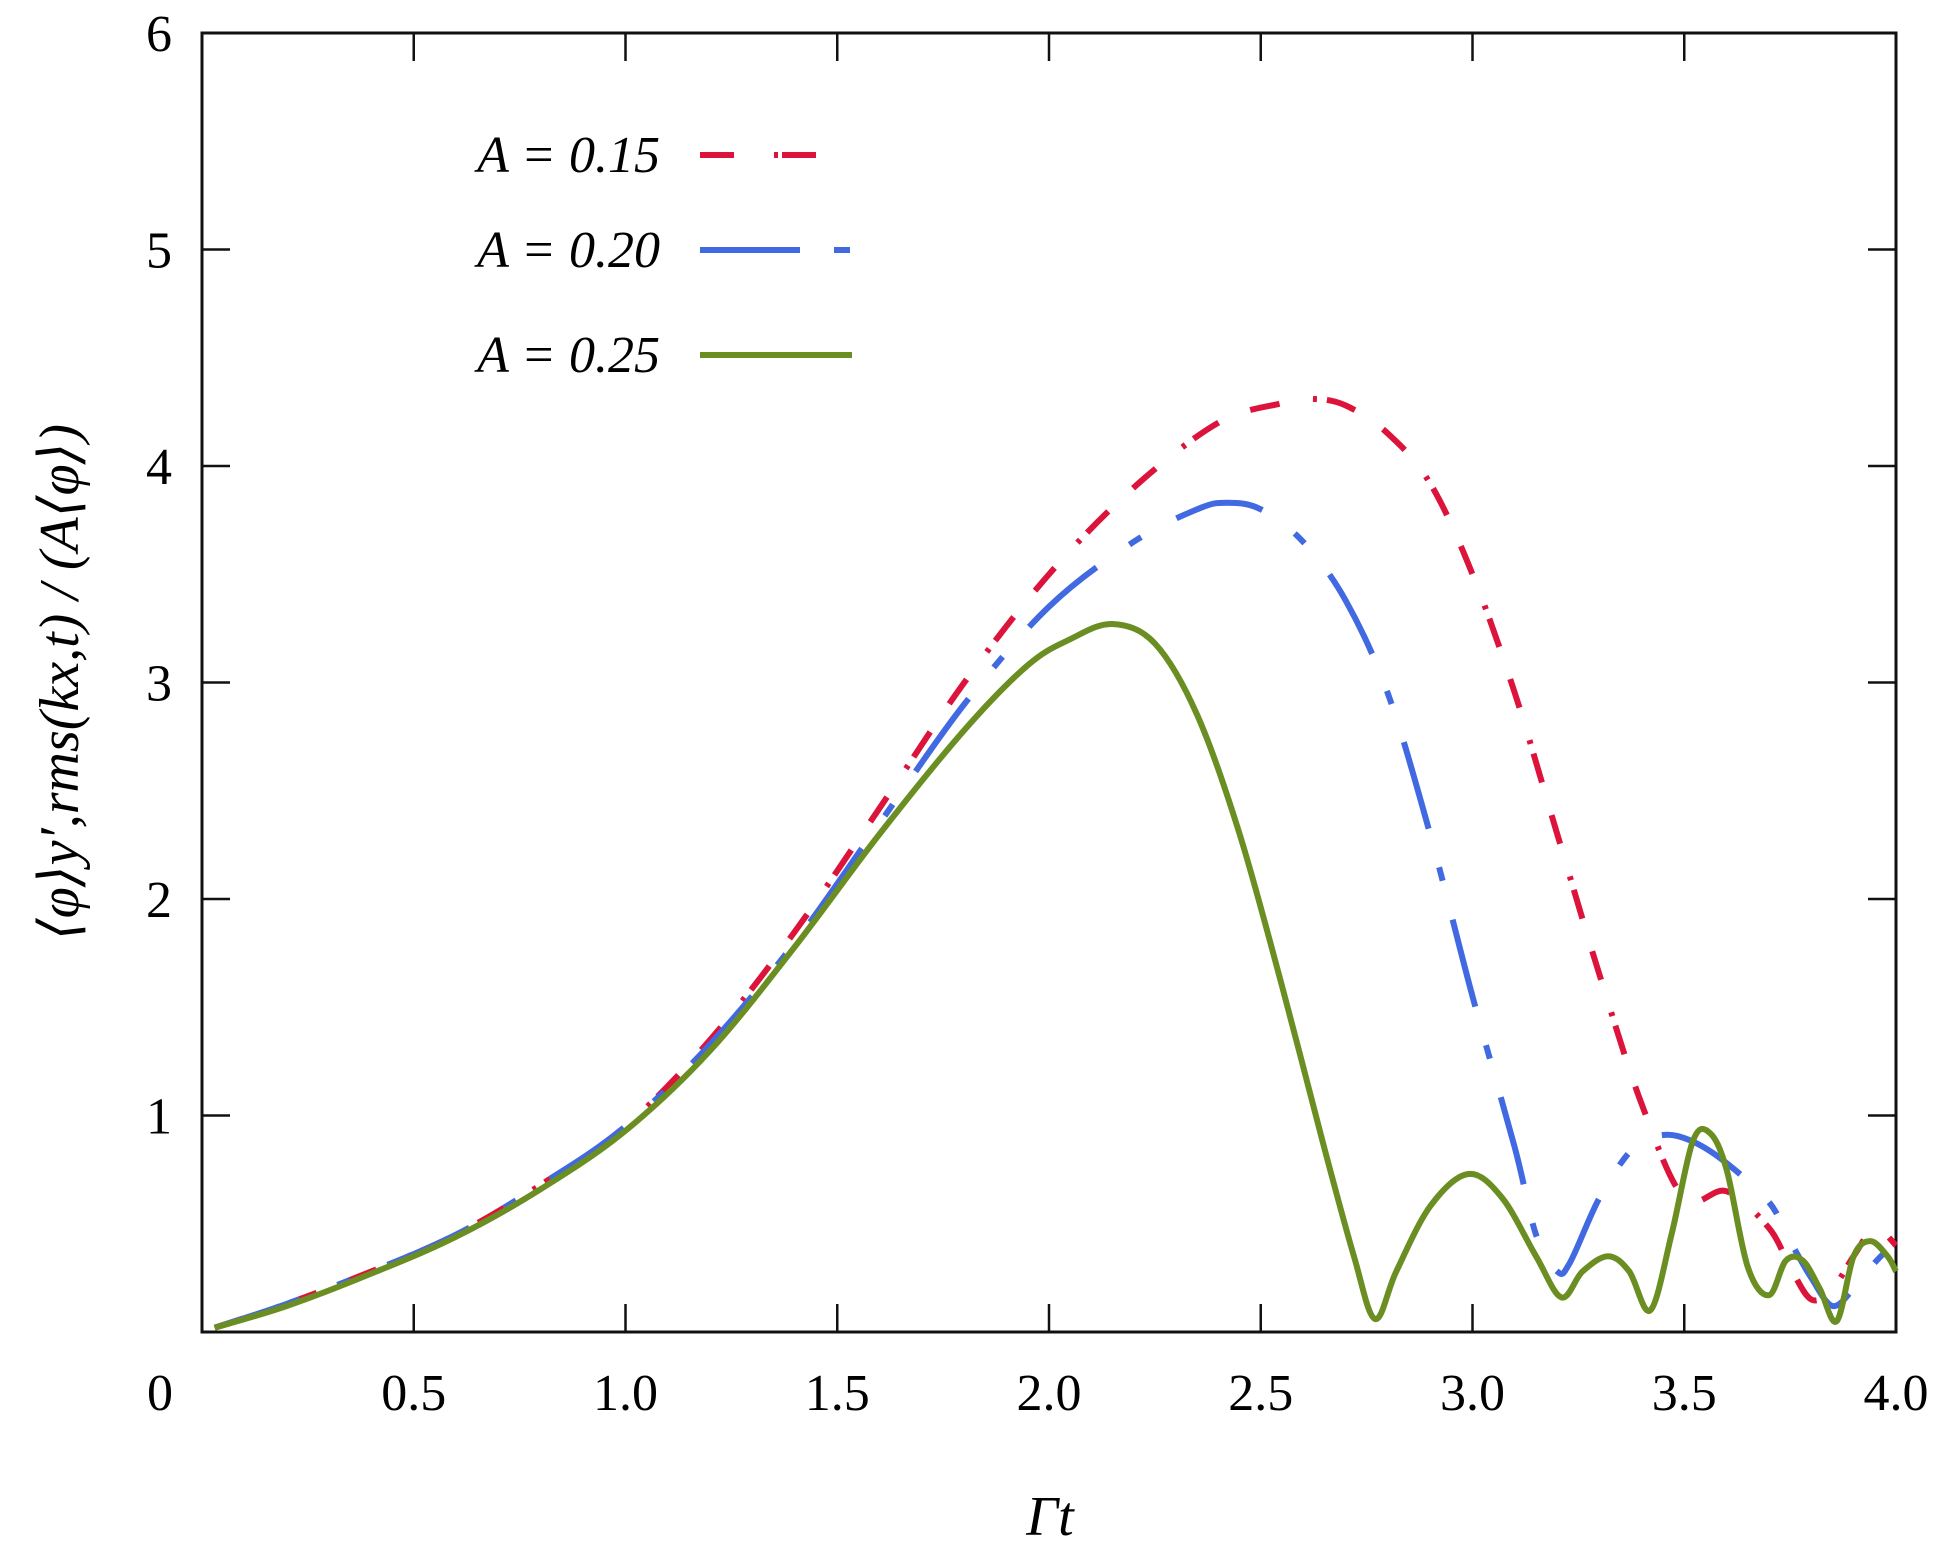 Image resolution: width=1939 pixels, height=1567 pixels. What do you see at coordinates (663, 255) in the screenshot?
I see `legend: A = 0.15 A = 0.20 A = 0.25` at bounding box center [663, 255].